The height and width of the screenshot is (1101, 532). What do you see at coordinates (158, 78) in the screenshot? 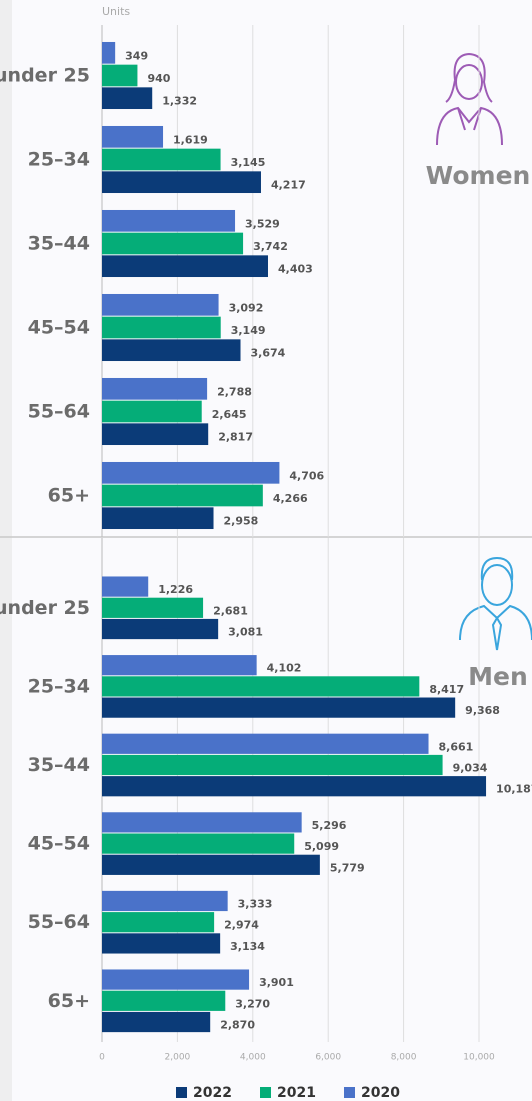
I see `value-label: 940` at bounding box center [158, 78].